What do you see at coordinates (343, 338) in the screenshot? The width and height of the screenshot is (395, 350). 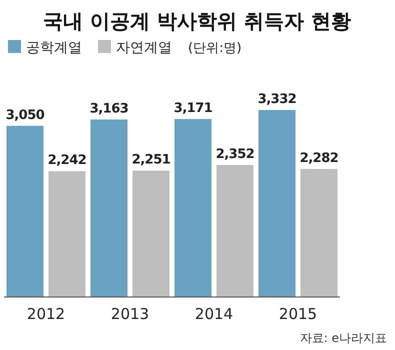 I see `text: 자료: e나라지표` at bounding box center [343, 338].